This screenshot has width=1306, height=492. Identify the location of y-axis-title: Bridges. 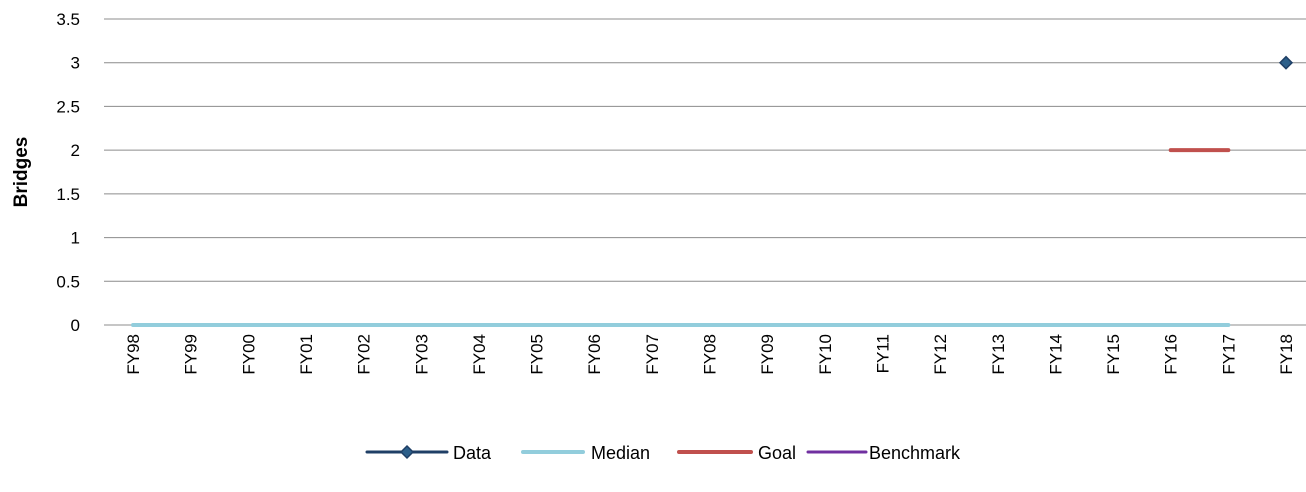
(21, 172).